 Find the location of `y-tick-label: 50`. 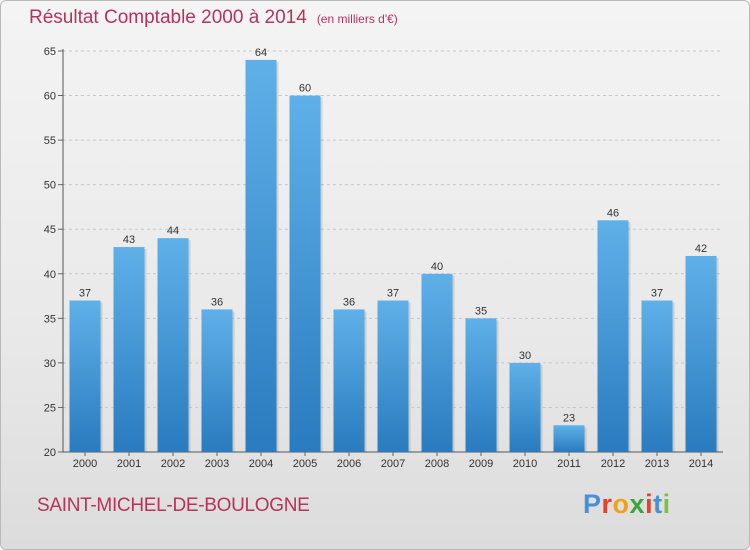

y-tick-label: 50 is located at coordinates (50, 186).